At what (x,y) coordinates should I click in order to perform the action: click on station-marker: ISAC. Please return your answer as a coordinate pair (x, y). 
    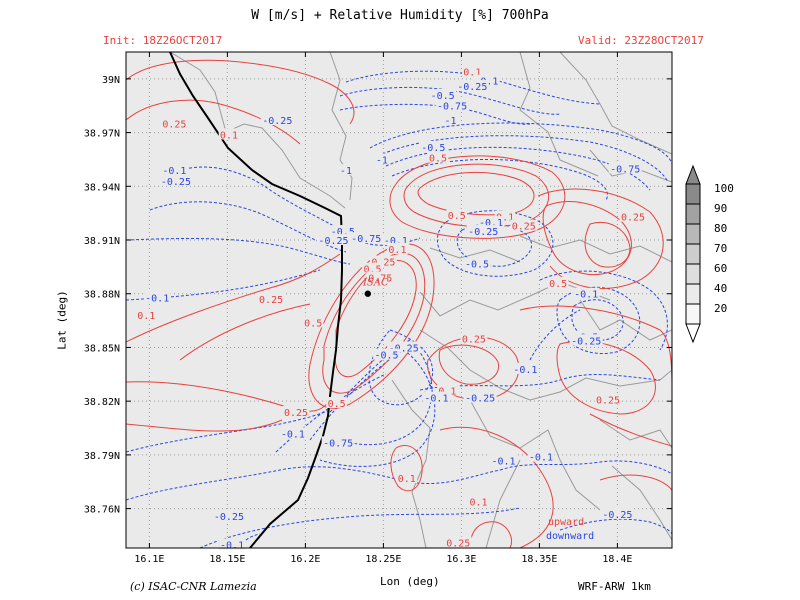
    Looking at the image, I should click on (375, 287).